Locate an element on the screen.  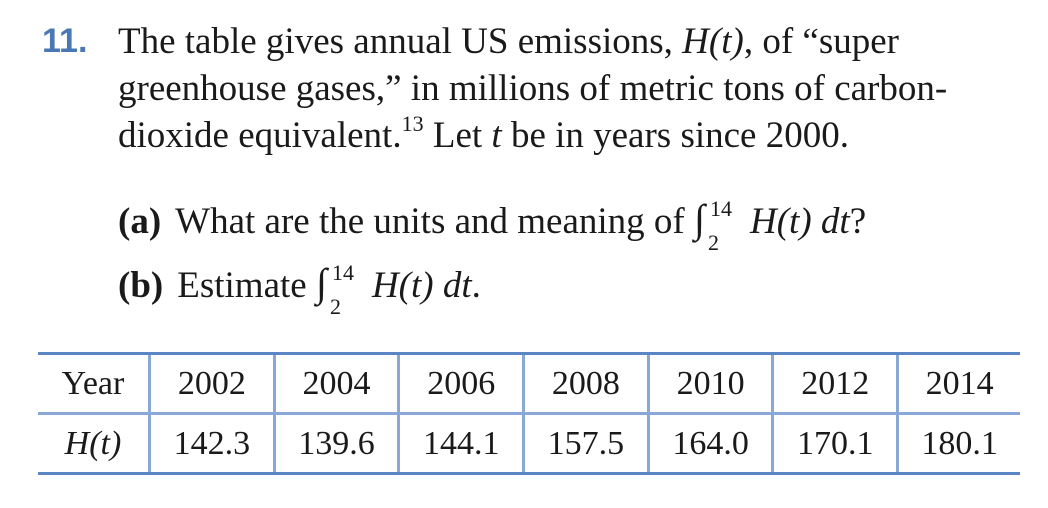
year-cell: 2002 is located at coordinates (211, 383).